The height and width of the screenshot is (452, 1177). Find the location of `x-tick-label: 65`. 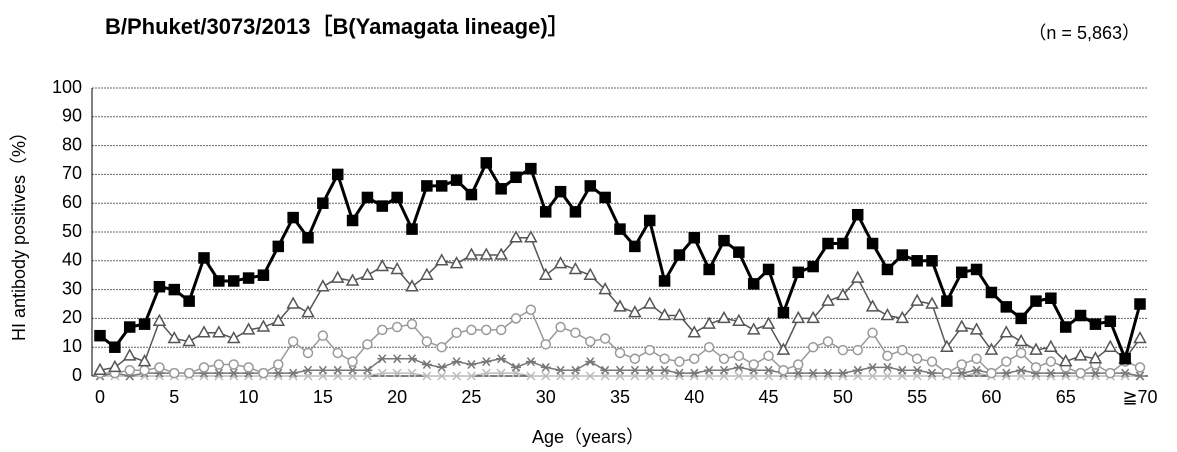

x-tick-label: 65 is located at coordinates (1066, 397).